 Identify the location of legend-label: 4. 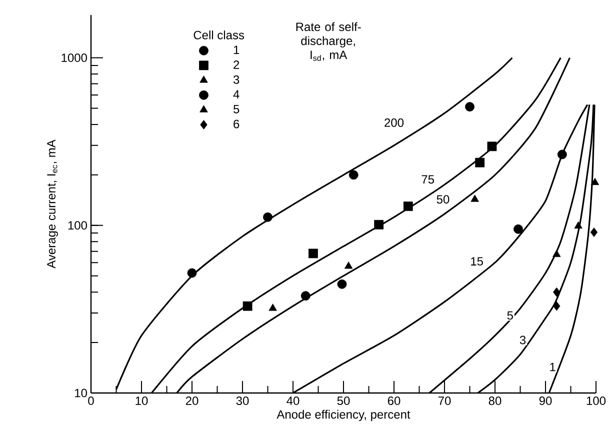
(236, 94).